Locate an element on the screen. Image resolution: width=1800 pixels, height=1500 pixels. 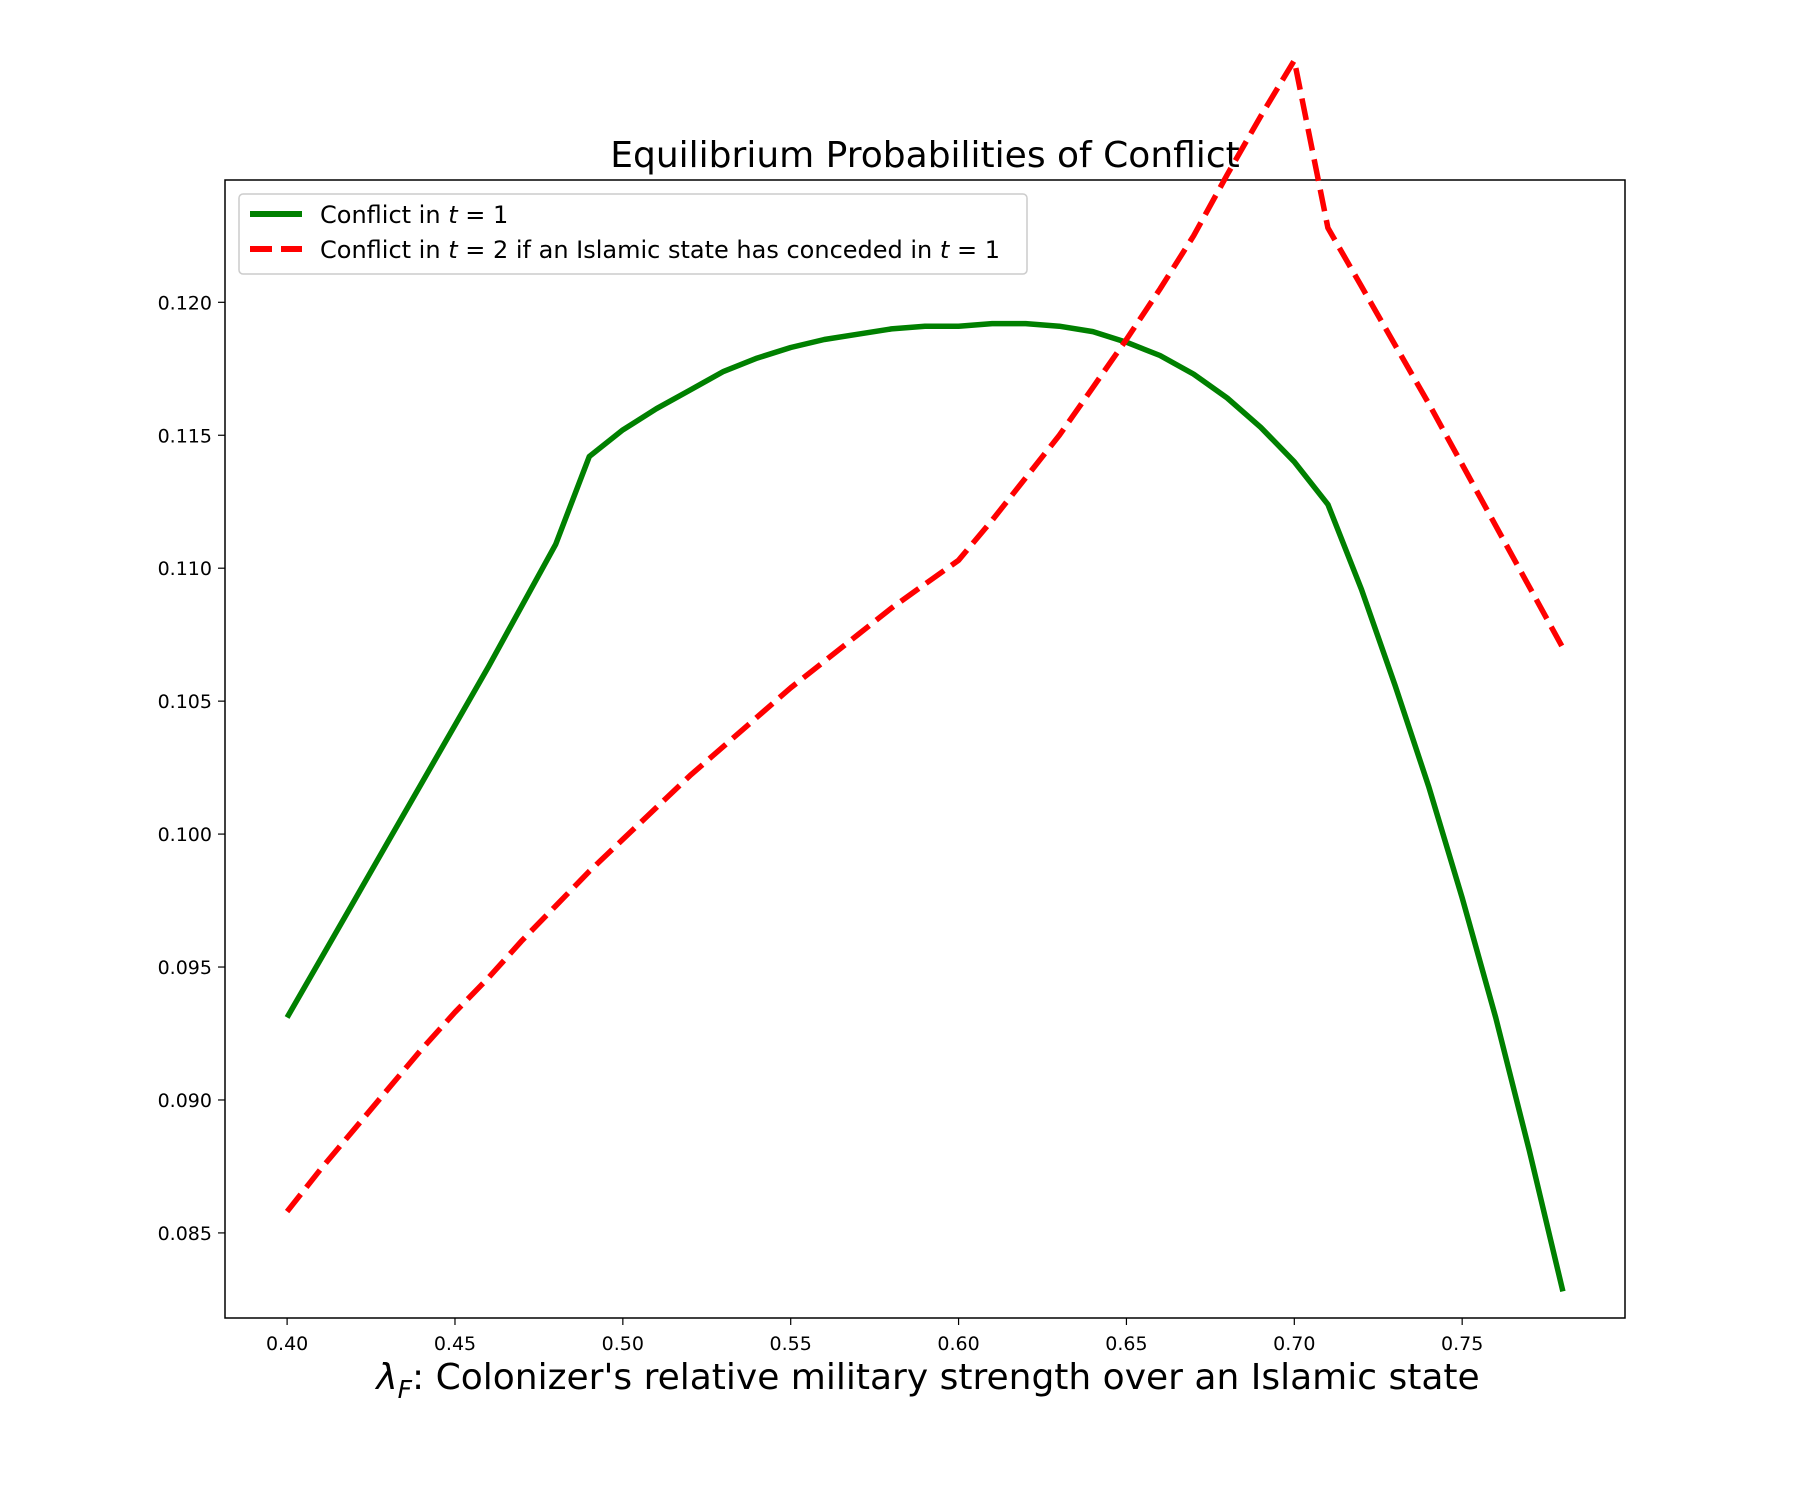
y-axis: 0.085 0.090 0.095 0.100 0.105 0.110 0.115 0.120 is located at coordinates (191, 768).